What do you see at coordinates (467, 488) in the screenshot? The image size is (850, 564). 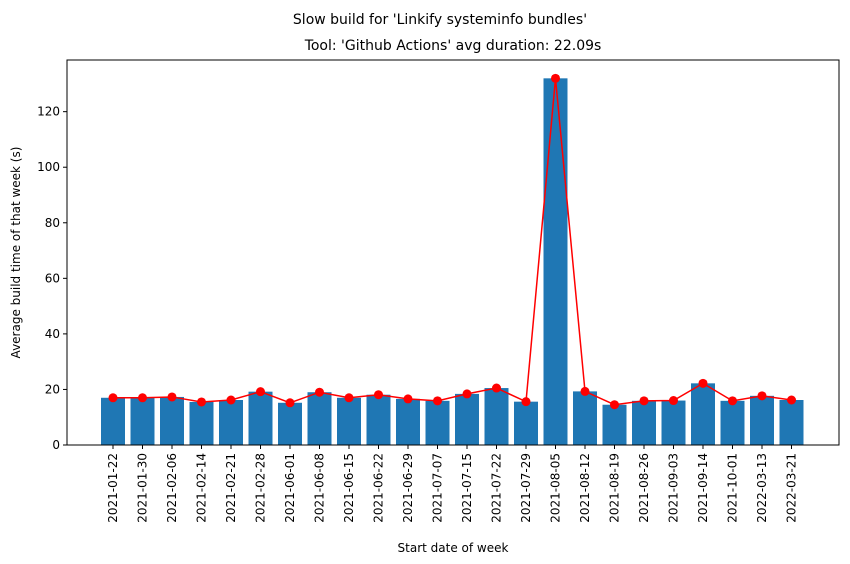 I see `x-tick-label-2021-07-15: 2021-07-15` at bounding box center [467, 488].